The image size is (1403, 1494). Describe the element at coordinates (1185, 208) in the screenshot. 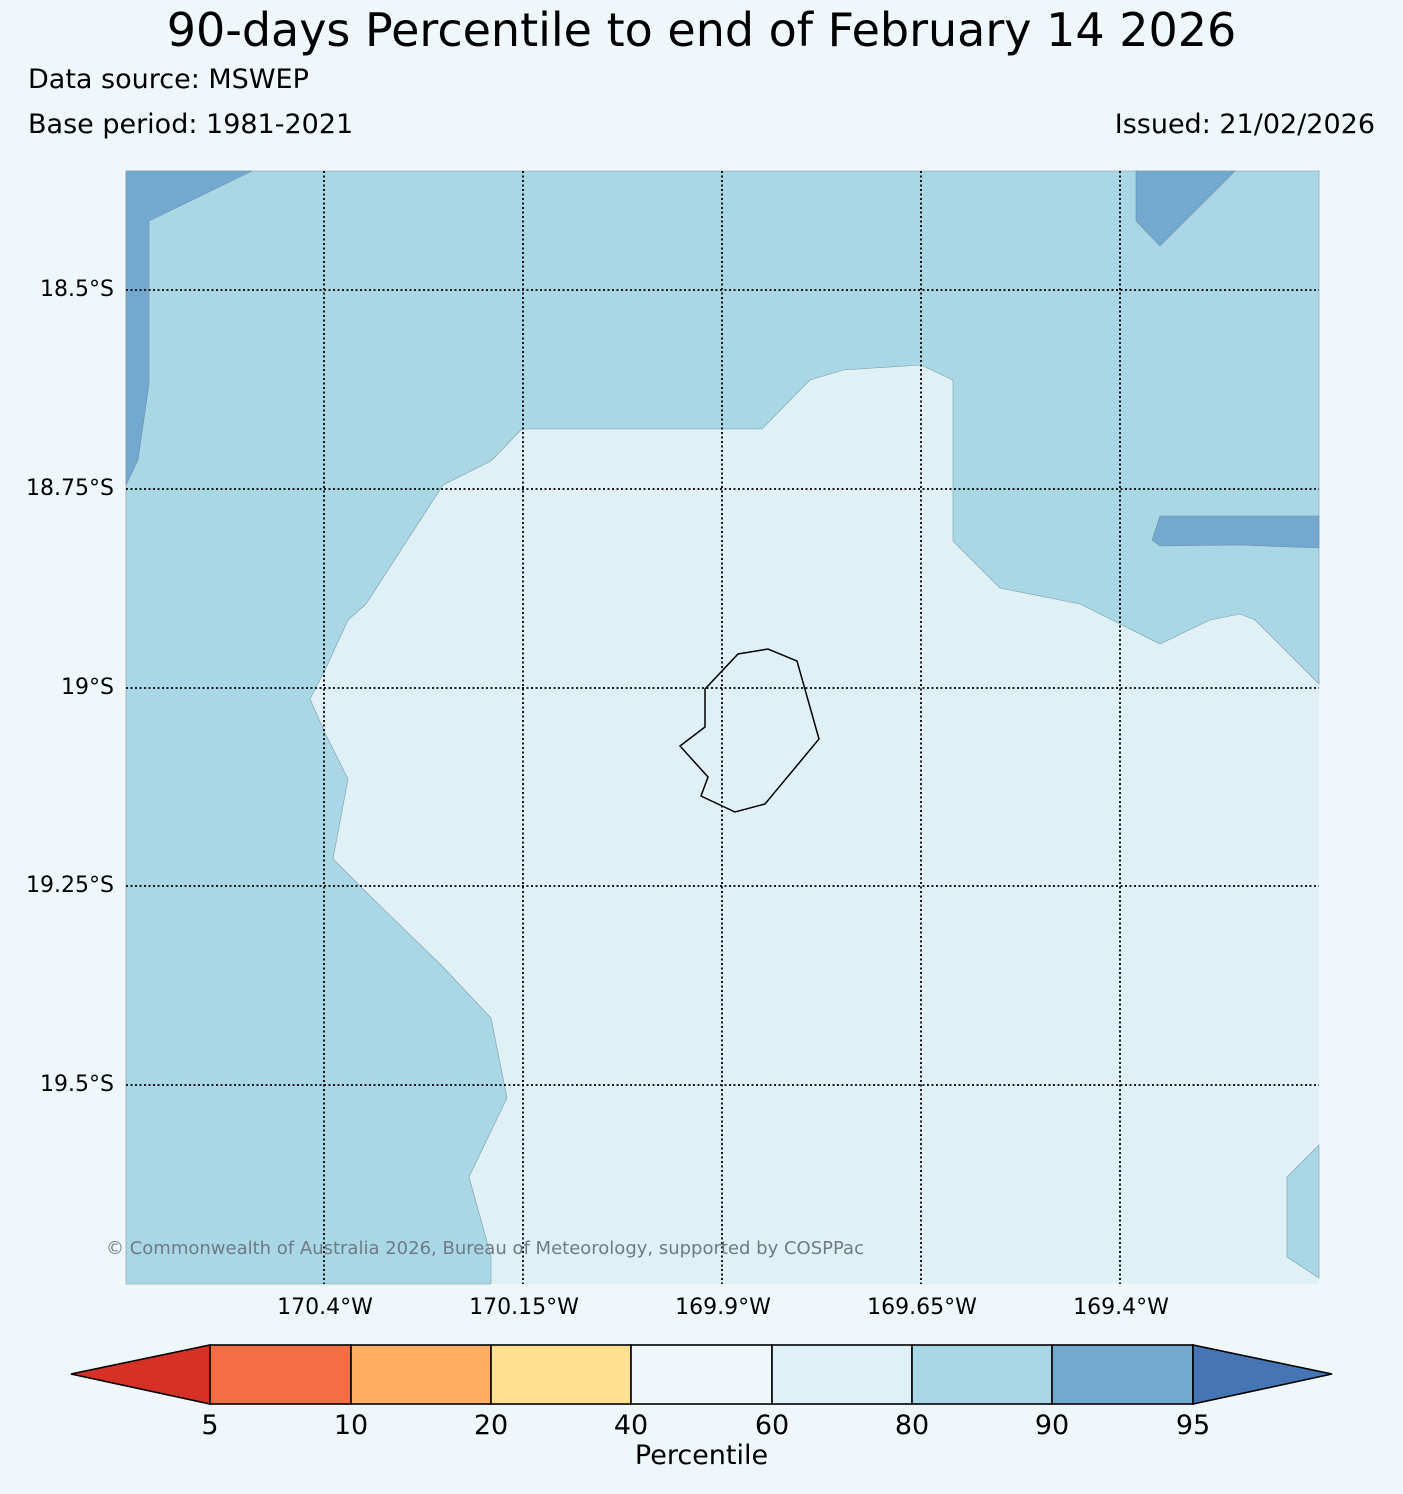

I see `band-90-95-northeast` at that location.